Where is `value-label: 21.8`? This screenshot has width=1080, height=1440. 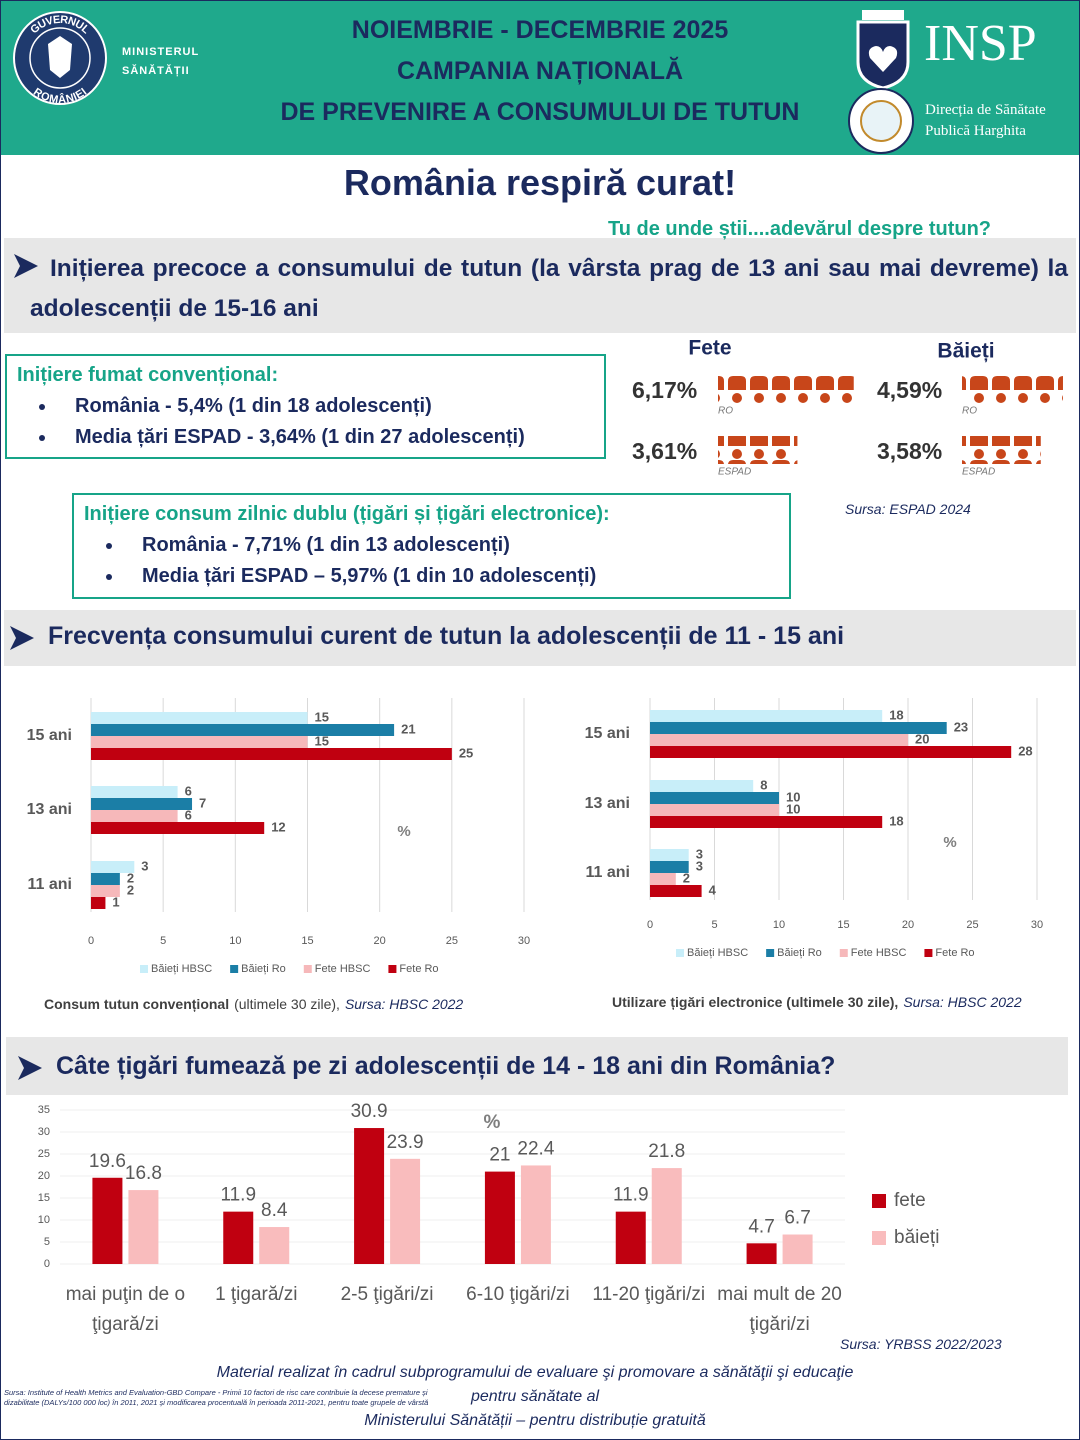
value-label: 21.8 is located at coordinates (666, 1151).